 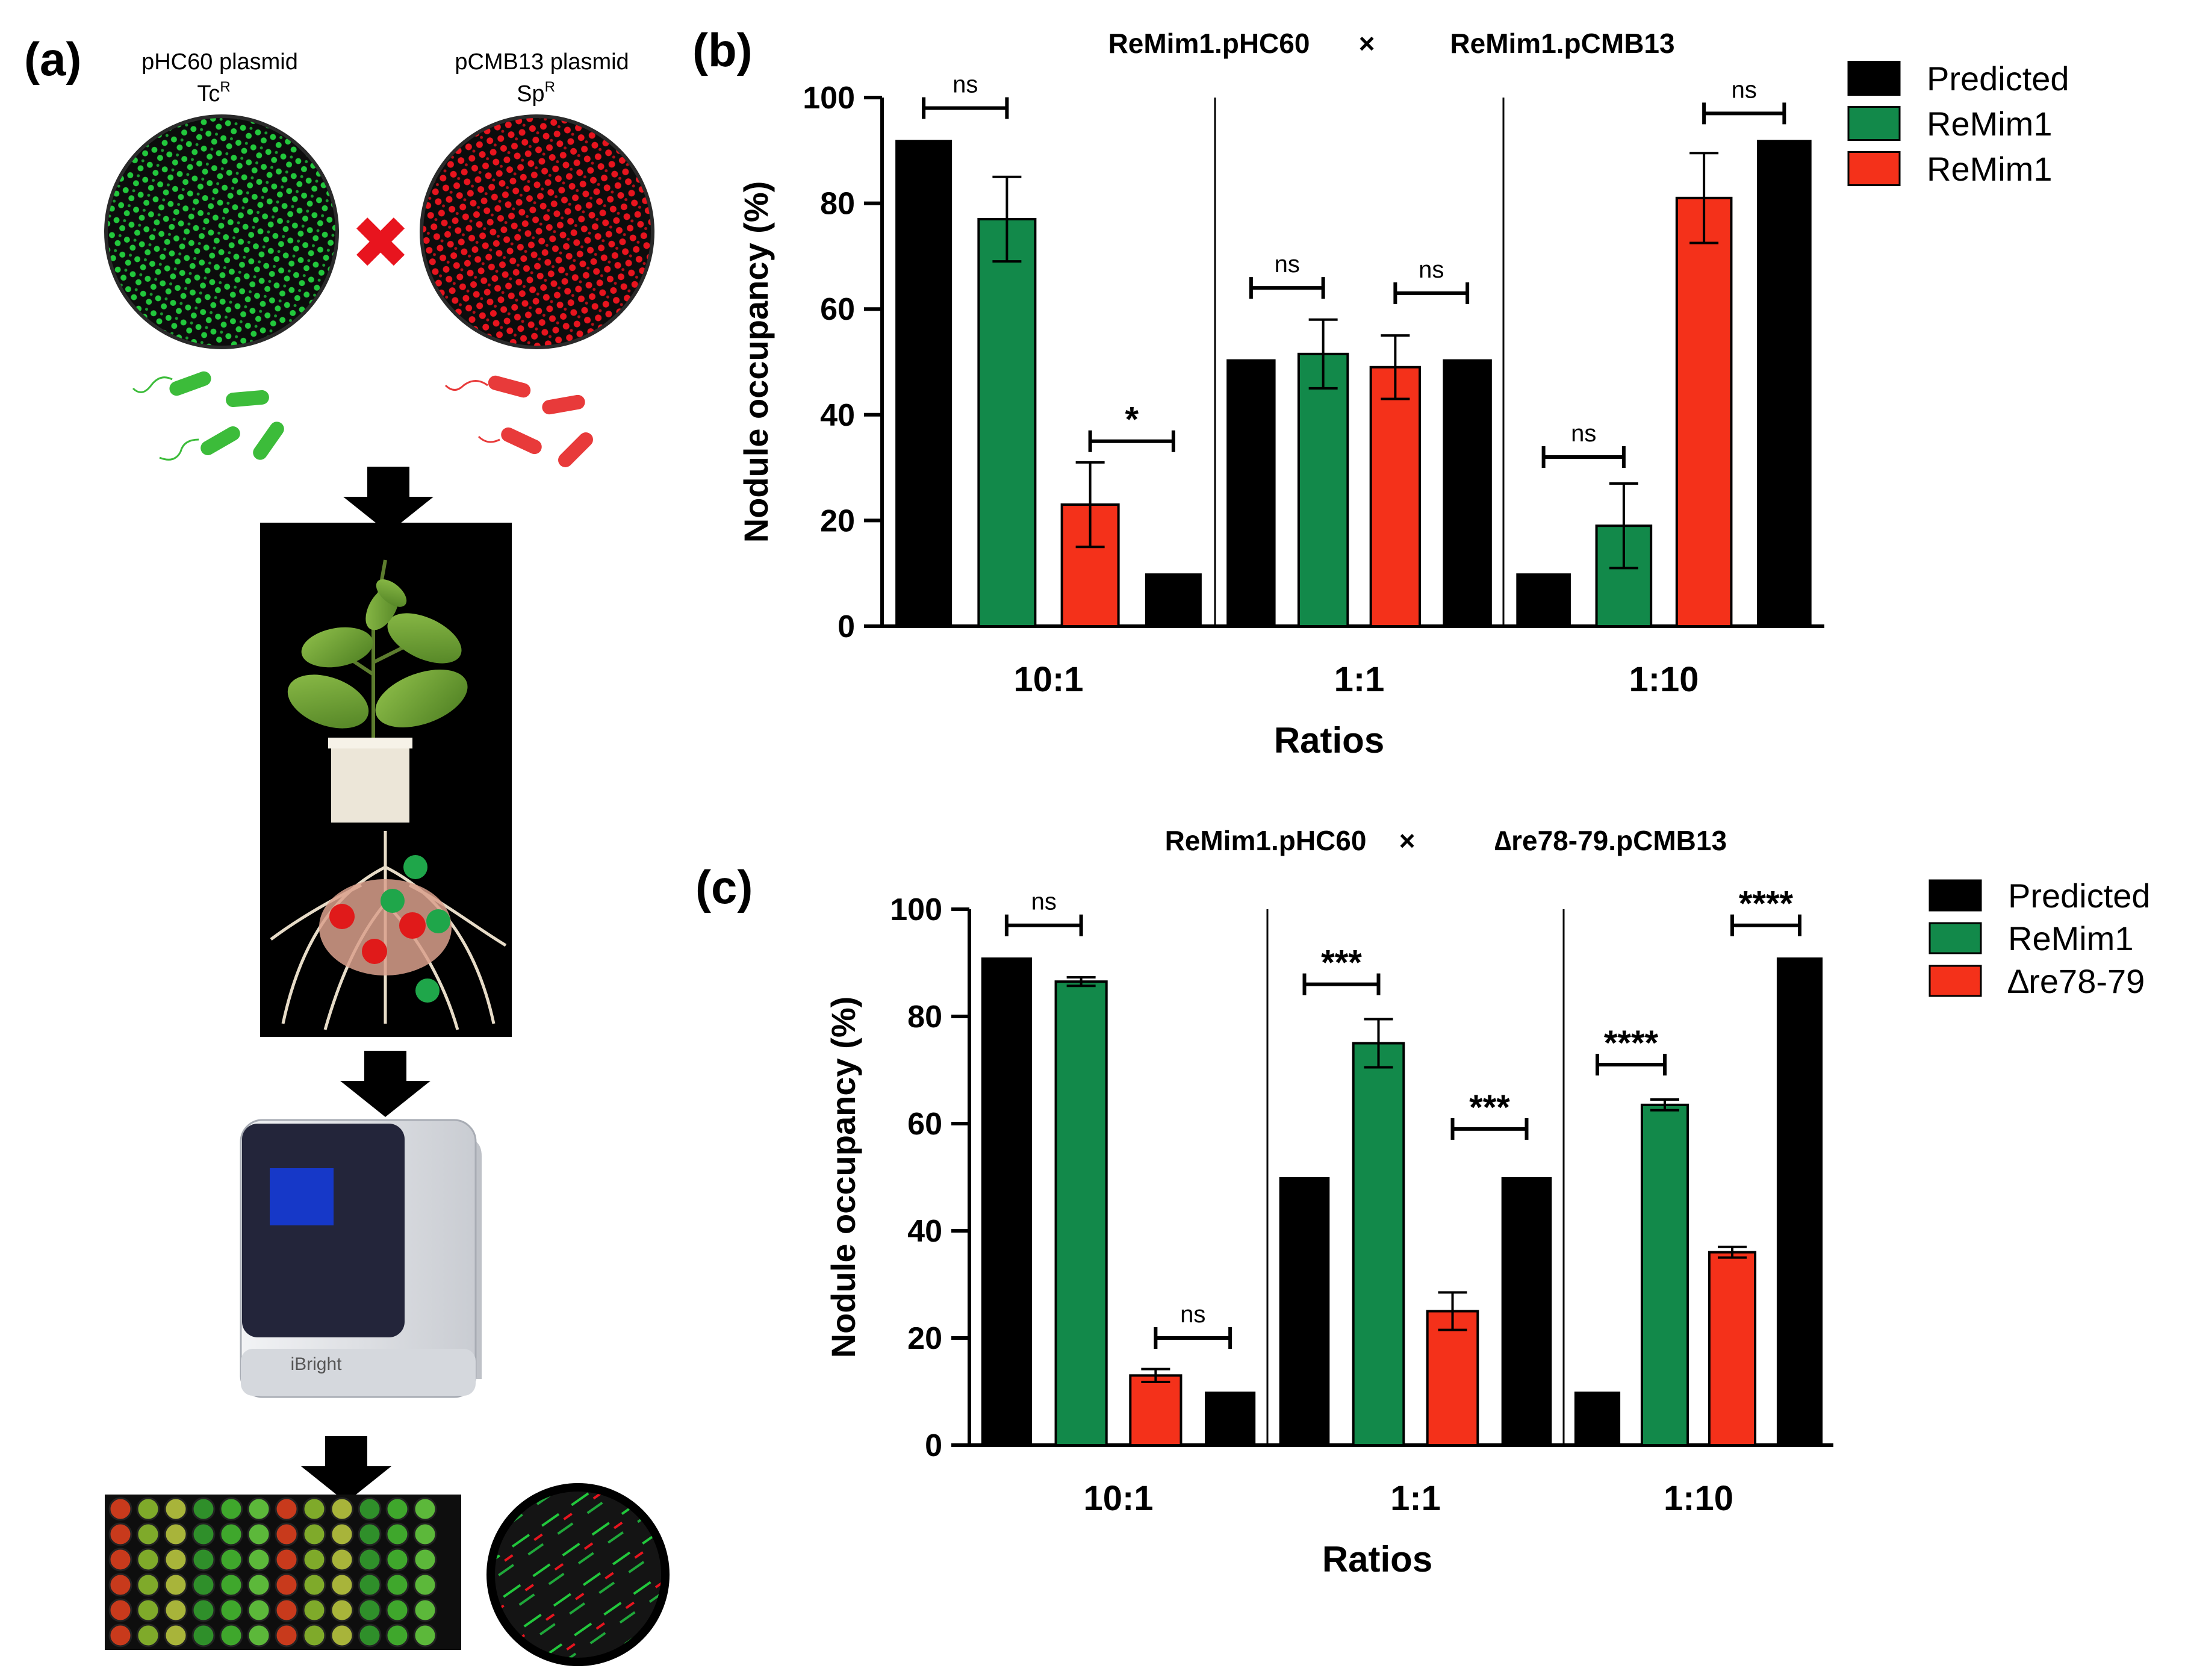 I want to click on chart-c-y-tick-label: 0, so click(x=934, y=1445).